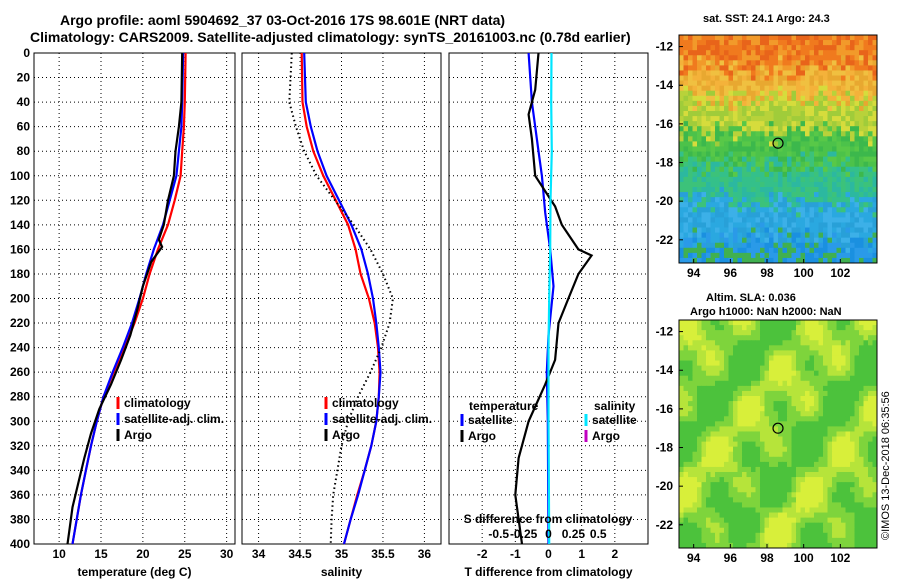 This screenshot has width=900, height=580. What do you see at coordinates (550, 298) in the screenshot?
I see `series-line-salinity-satellite` at bounding box center [550, 298].